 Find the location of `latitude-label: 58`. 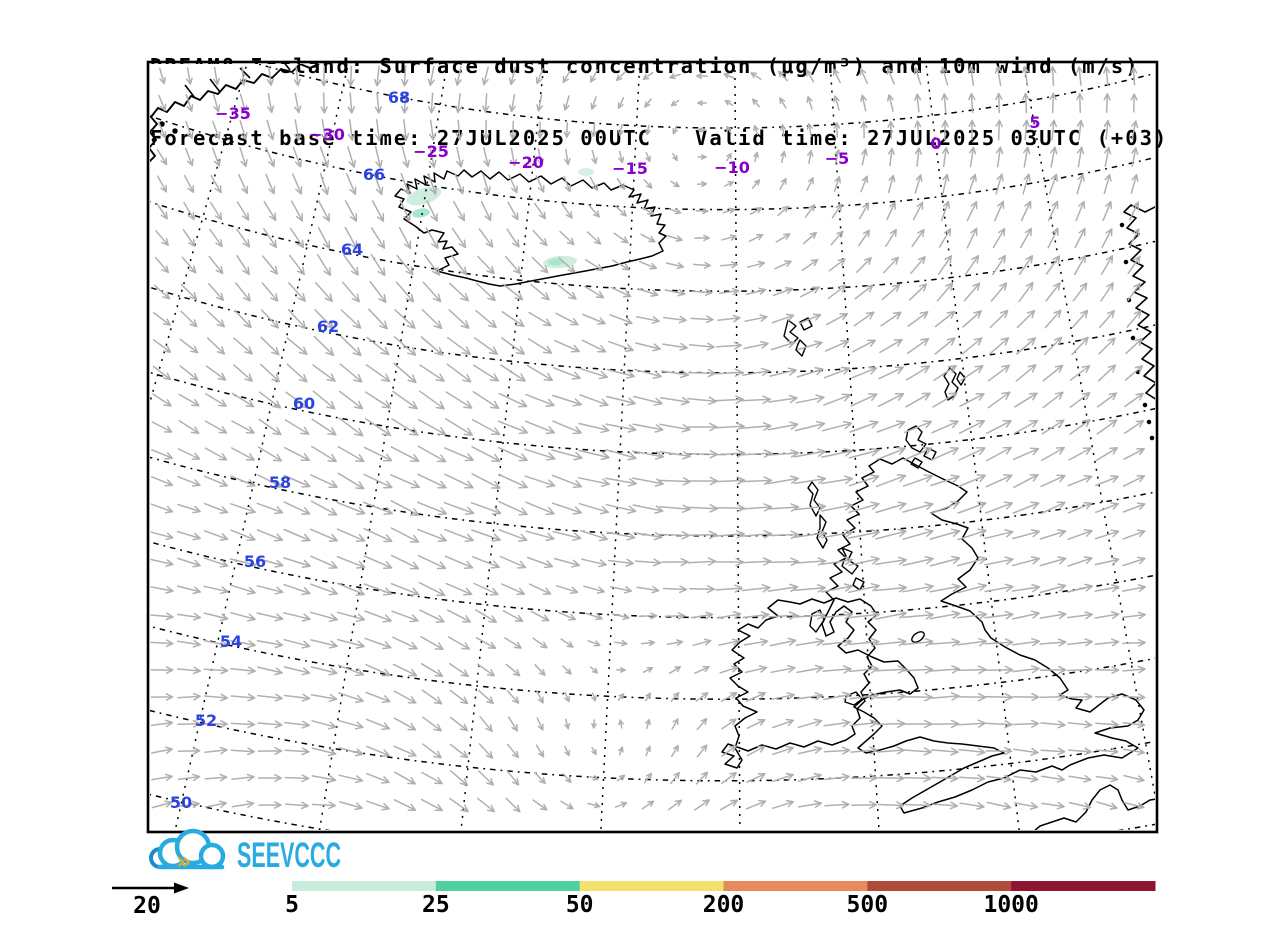

latitude-label: 58 is located at coordinates (280, 482).